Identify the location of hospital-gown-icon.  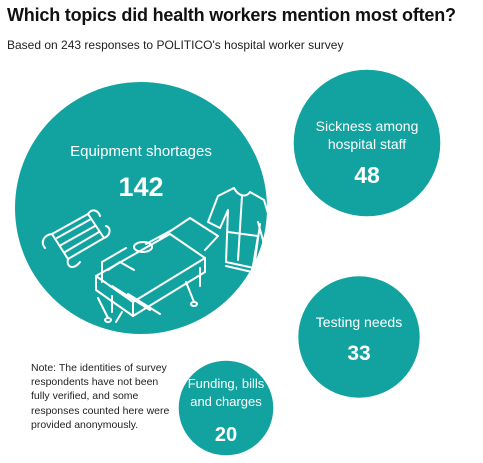
(242, 230).